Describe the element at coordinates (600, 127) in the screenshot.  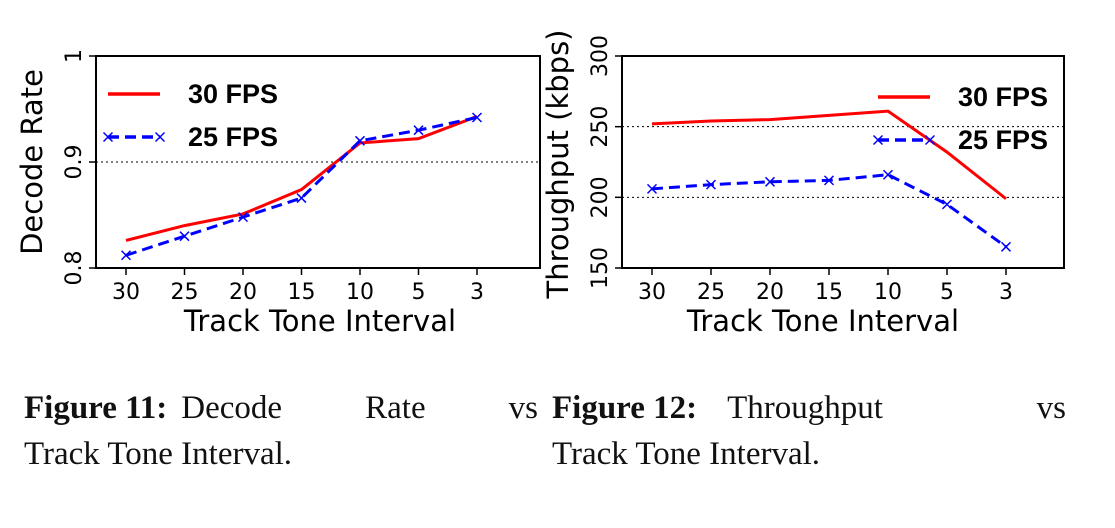
I see `y-tick-label: 250` at that location.